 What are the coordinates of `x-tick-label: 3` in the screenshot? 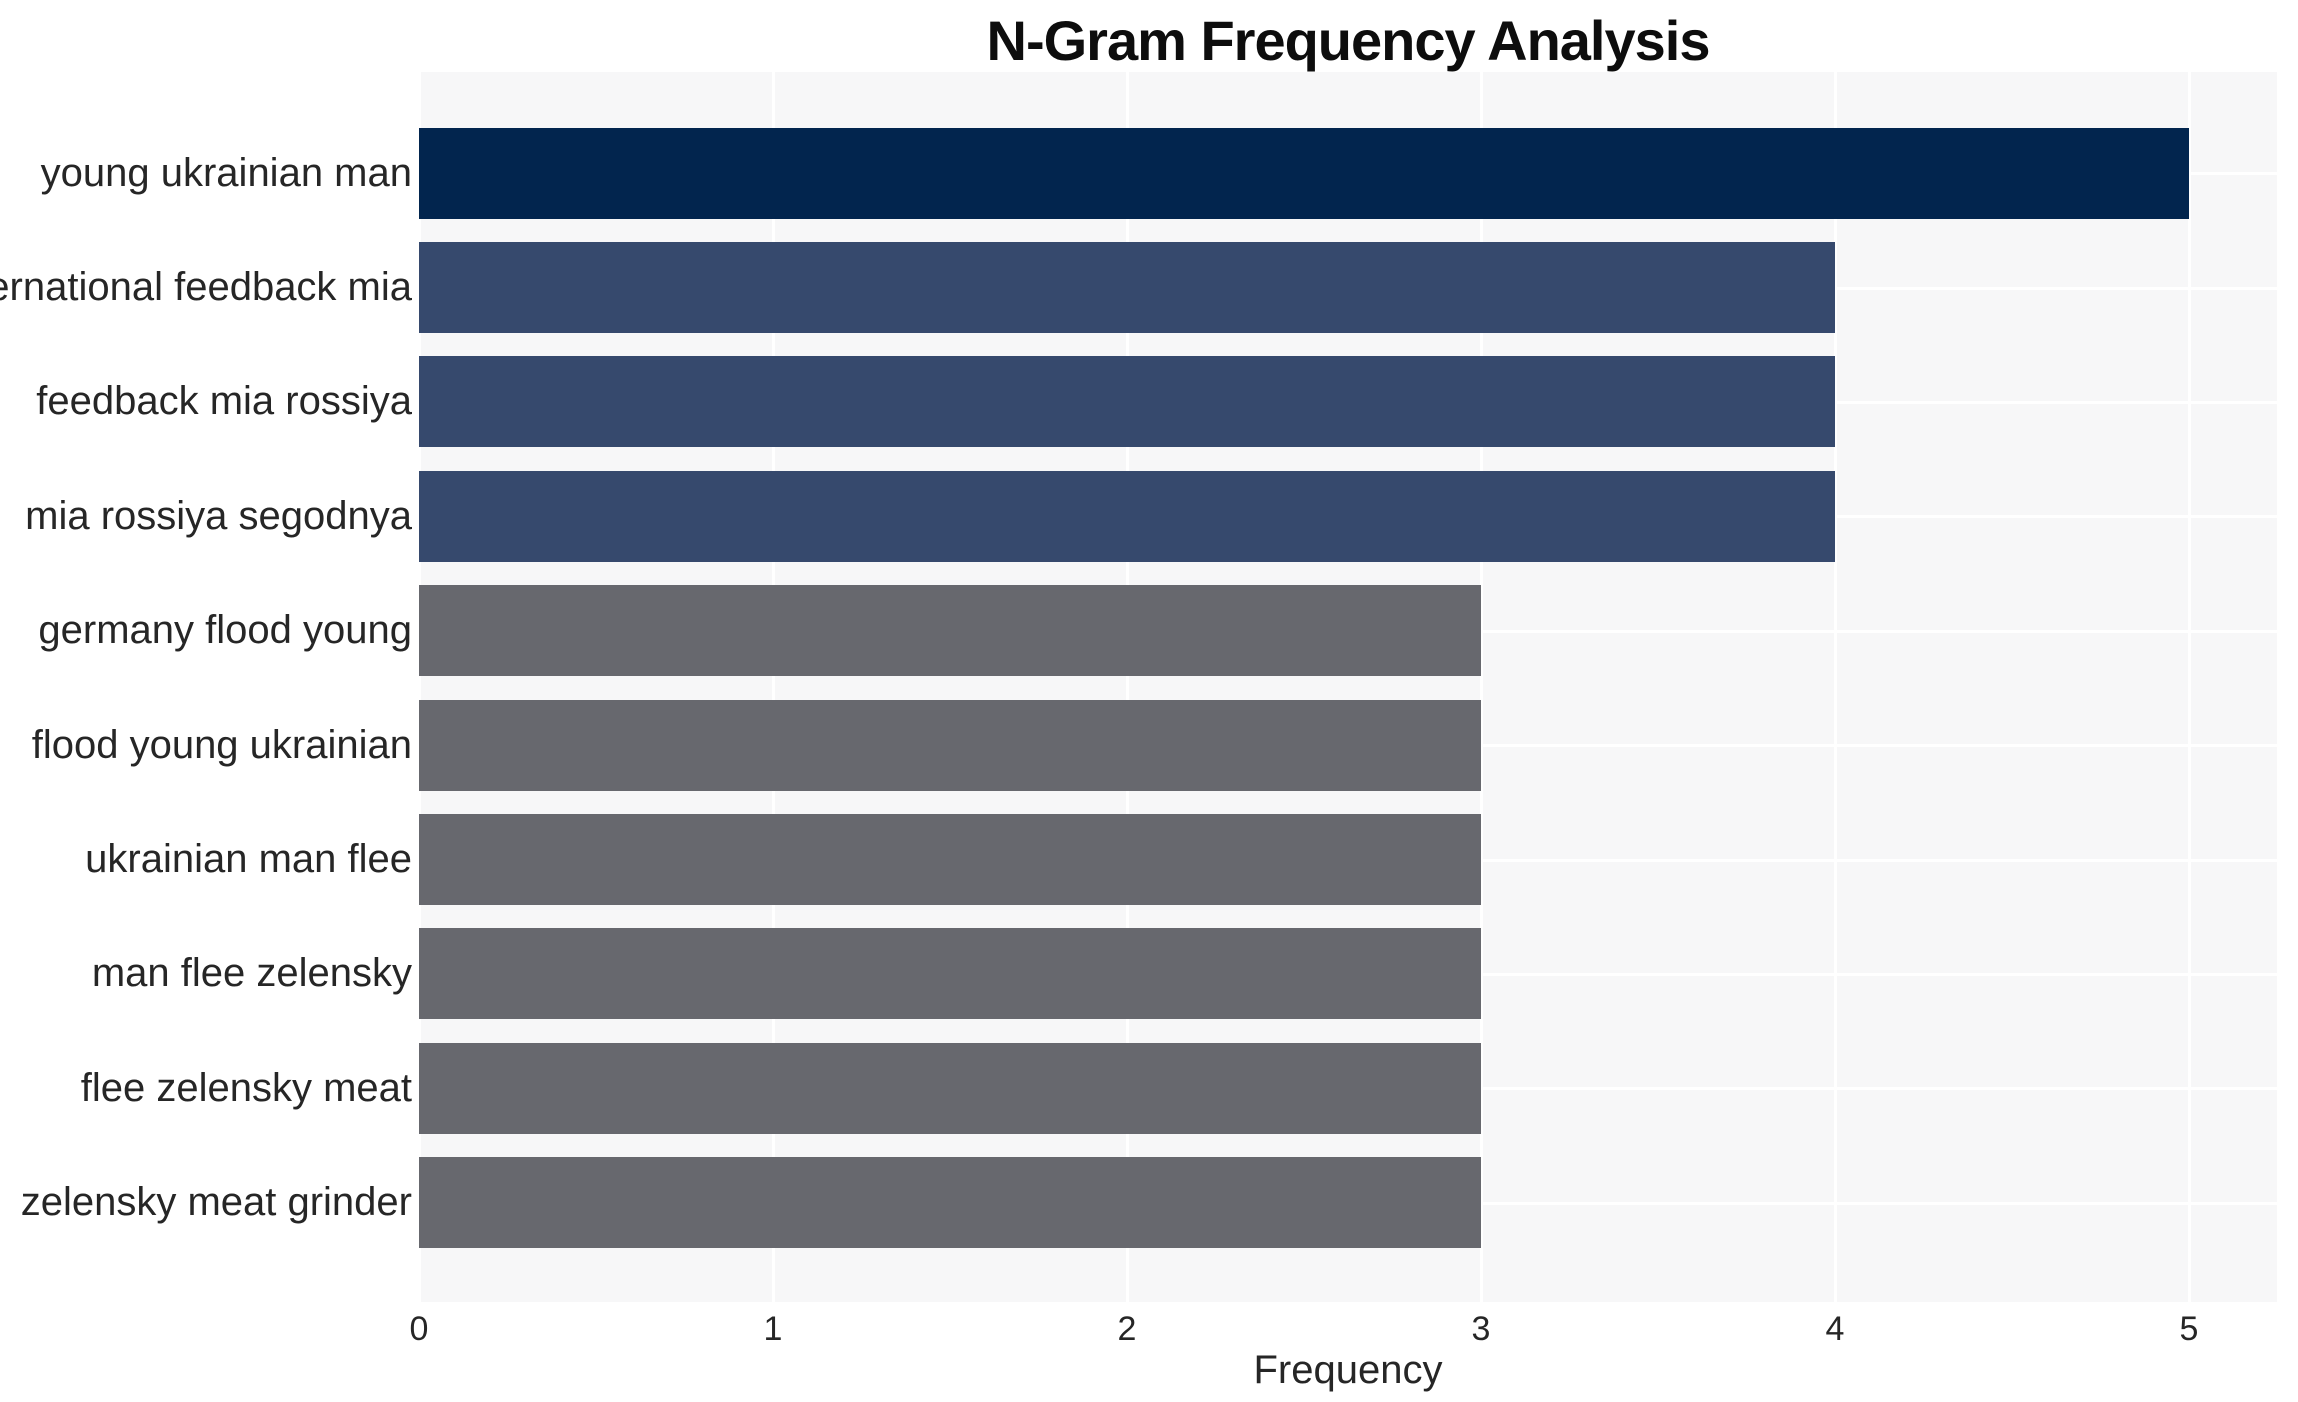 It's located at (1481, 1329).